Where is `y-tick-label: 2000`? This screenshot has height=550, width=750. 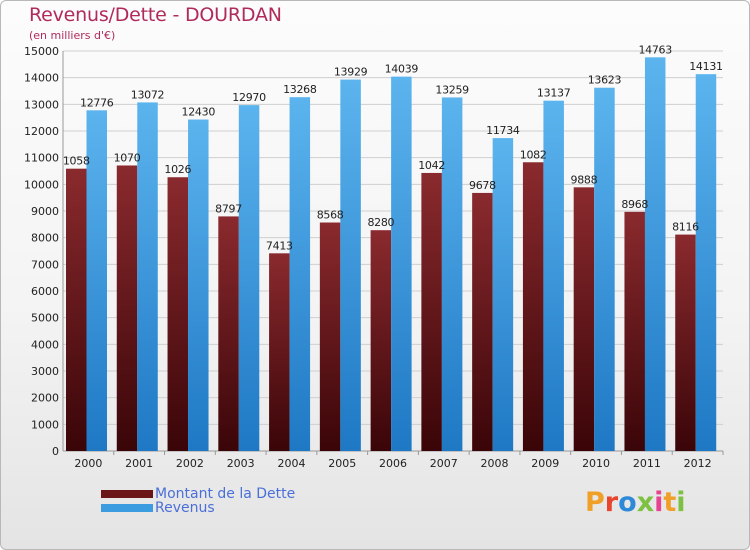 y-tick-label: 2000 is located at coordinates (45, 398).